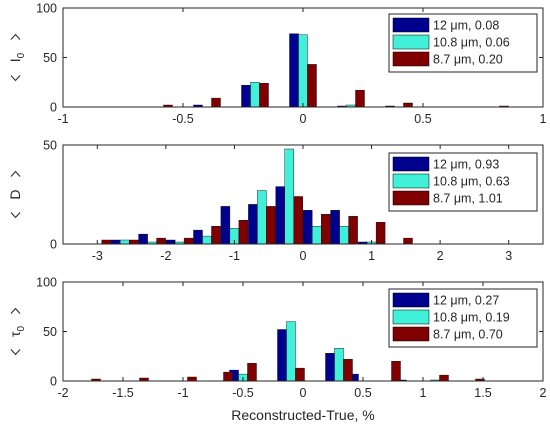 The image size is (550, 427). Describe the element at coordinates (97, 256) in the screenshot. I see `x-tick-label: -3` at that location.